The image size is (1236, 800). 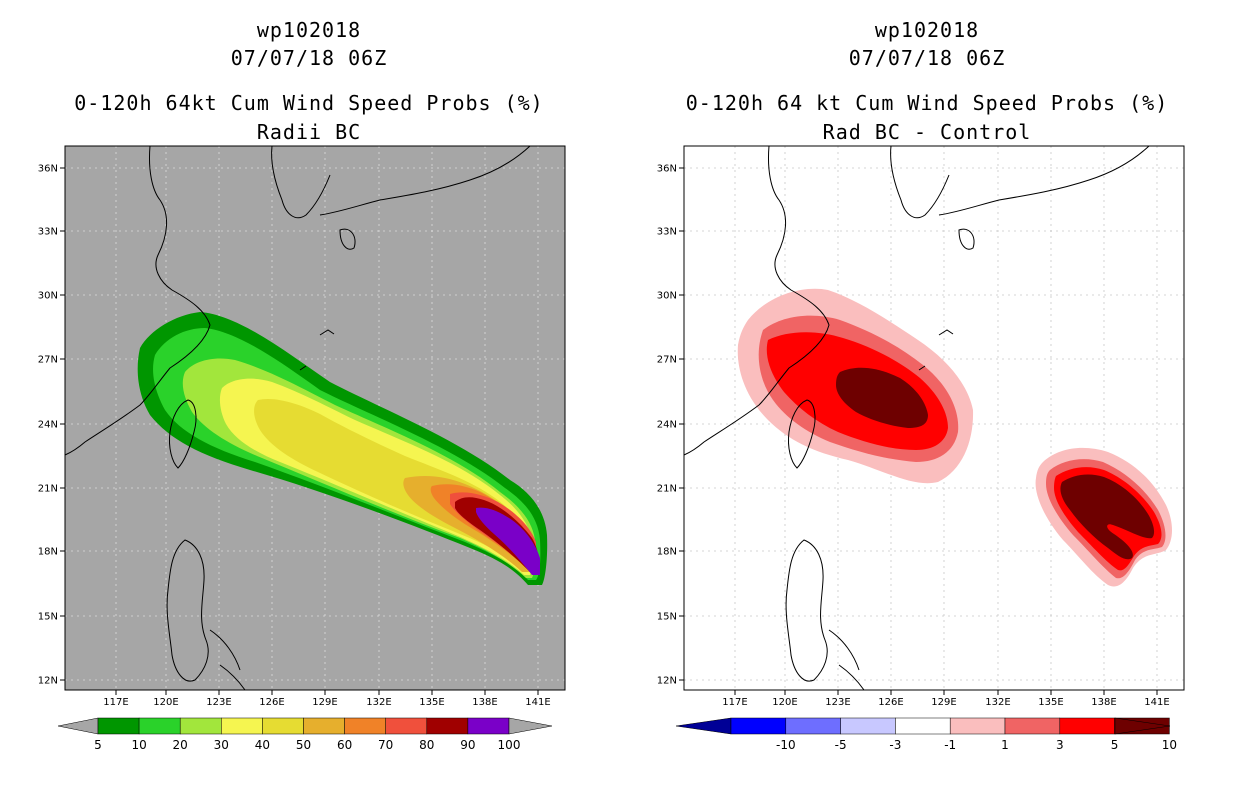 What do you see at coordinates (954, 437) in the screenshot?
I see `right-difference-shading` at bounding box center [954, 437].